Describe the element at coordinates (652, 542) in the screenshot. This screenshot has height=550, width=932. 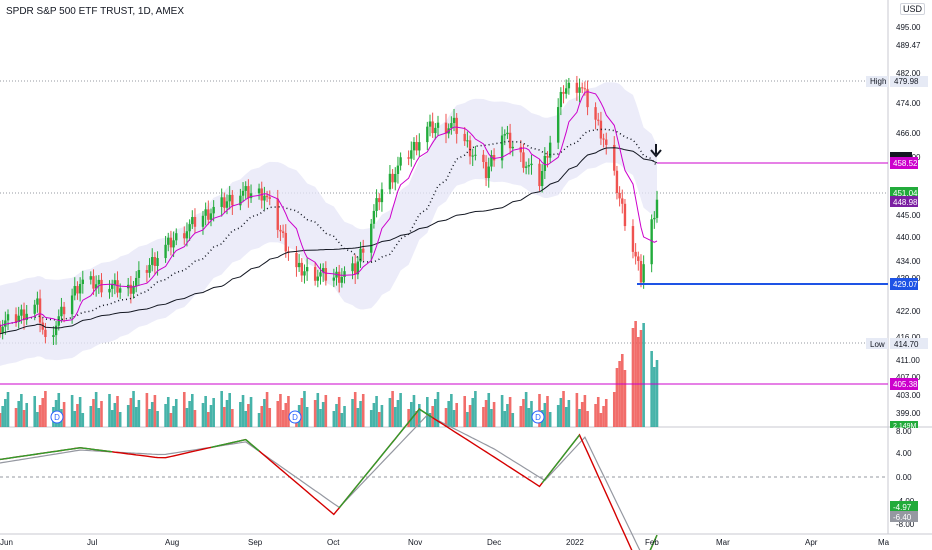
I see `time-label: Feb` at that location.